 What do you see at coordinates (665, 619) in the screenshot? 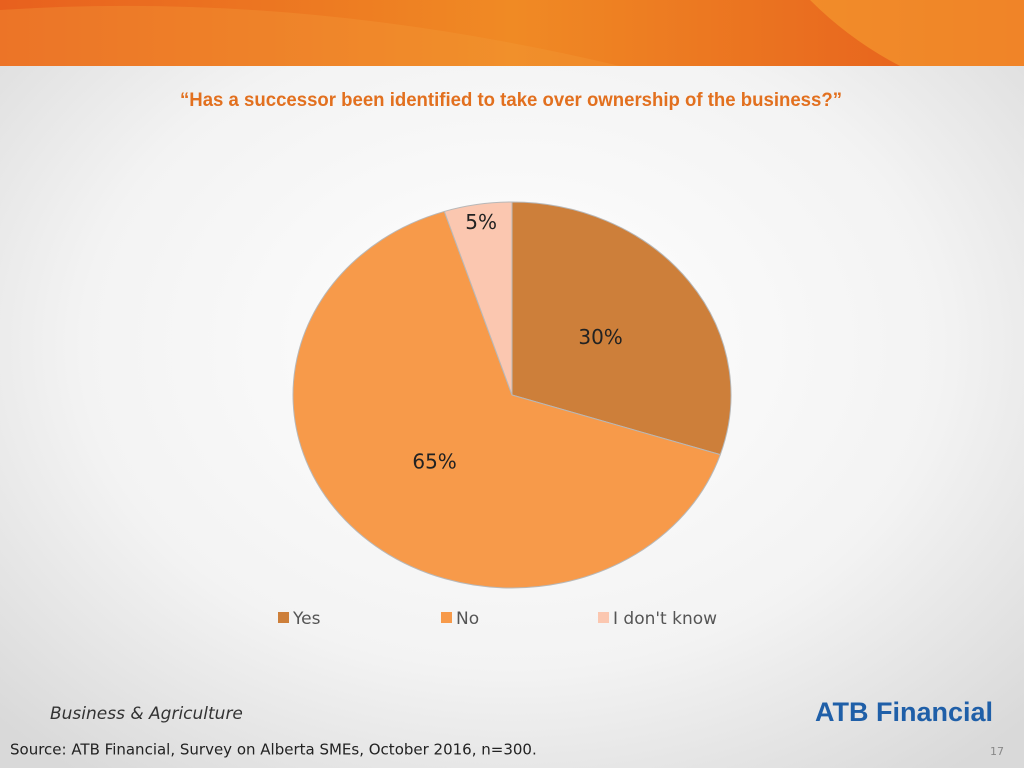
I see `legend-label: I don't know` at bounding box center [665, 619].